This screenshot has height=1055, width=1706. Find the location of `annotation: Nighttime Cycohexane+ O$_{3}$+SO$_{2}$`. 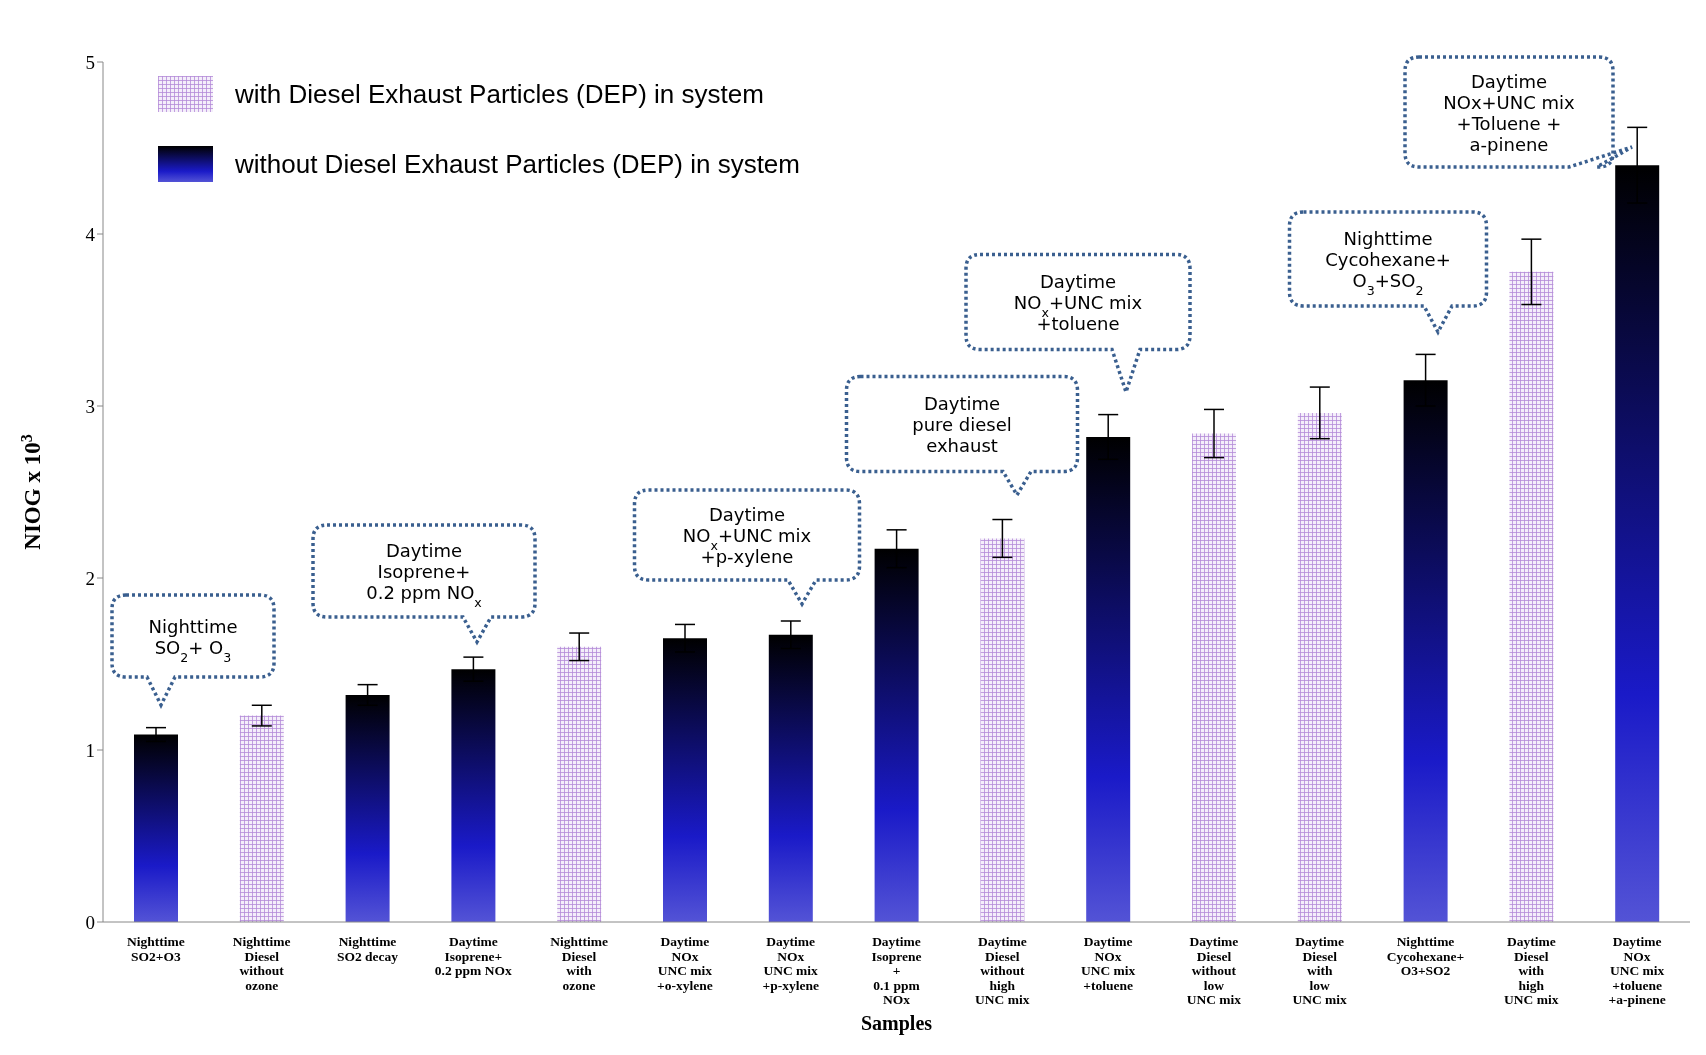

annotation: Nighttime Cycohexane+ O$_{3}$+SO$_{2}$ is located at coordinates (1388, 263).